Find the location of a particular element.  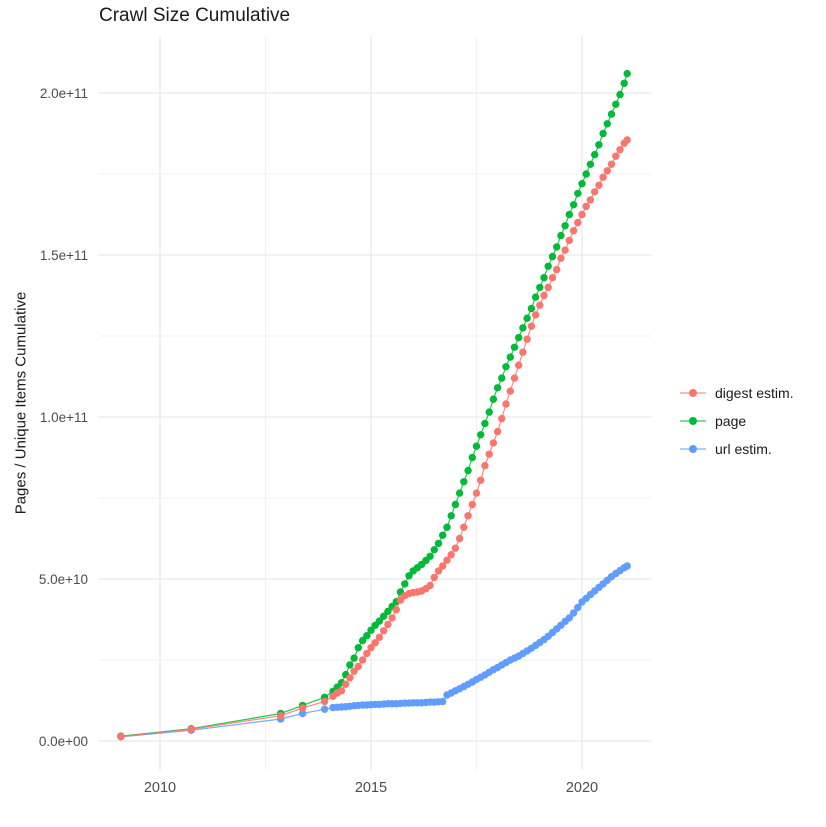

y-tick-label: 0.0e+00 is located at coordinates (63, 741).